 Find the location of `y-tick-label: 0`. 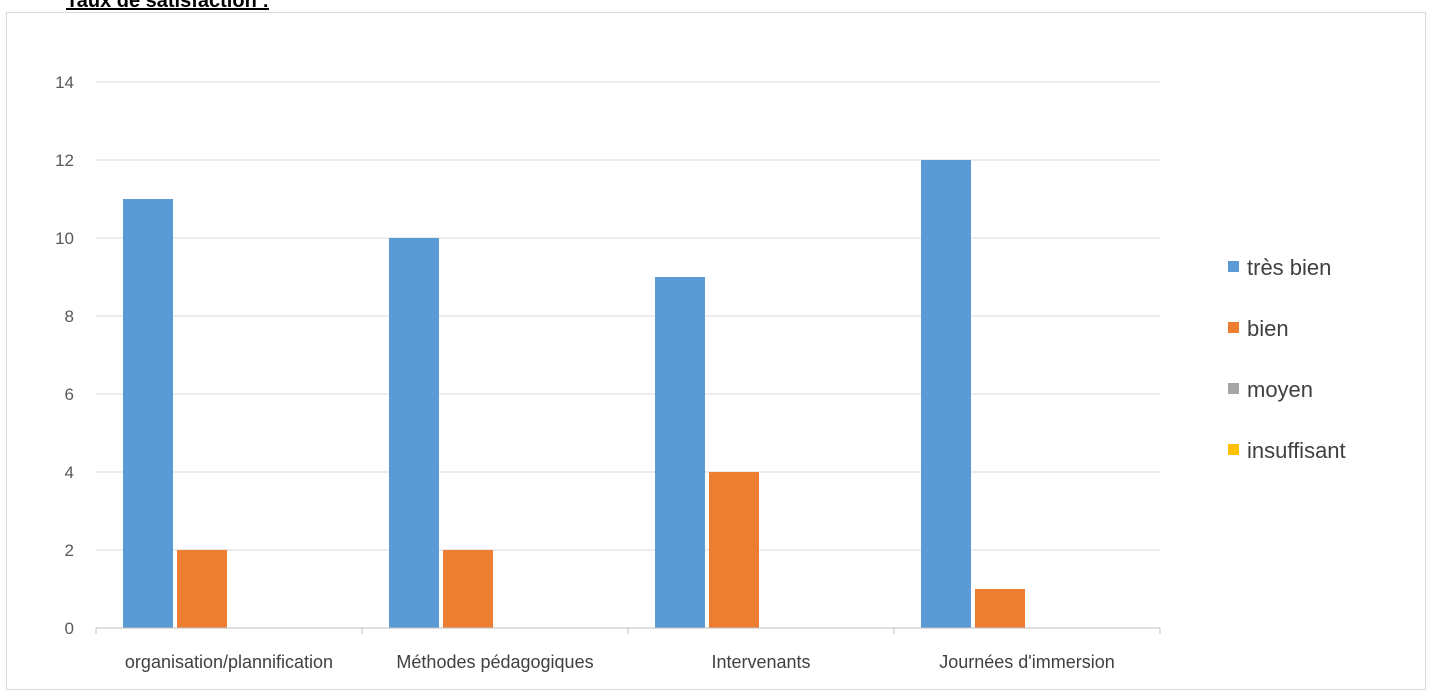

y-tick-label: 0 is located at coordinates (69, 628).